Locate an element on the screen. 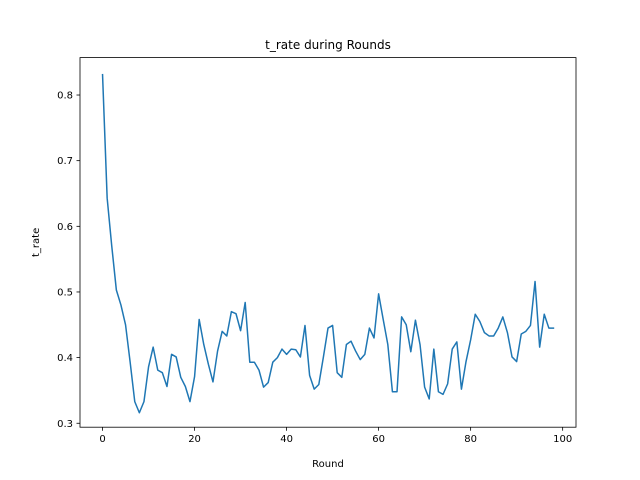 This screenshot has width=640, height=480. x-tick-label: 20 is located at coordinates (194, 439).